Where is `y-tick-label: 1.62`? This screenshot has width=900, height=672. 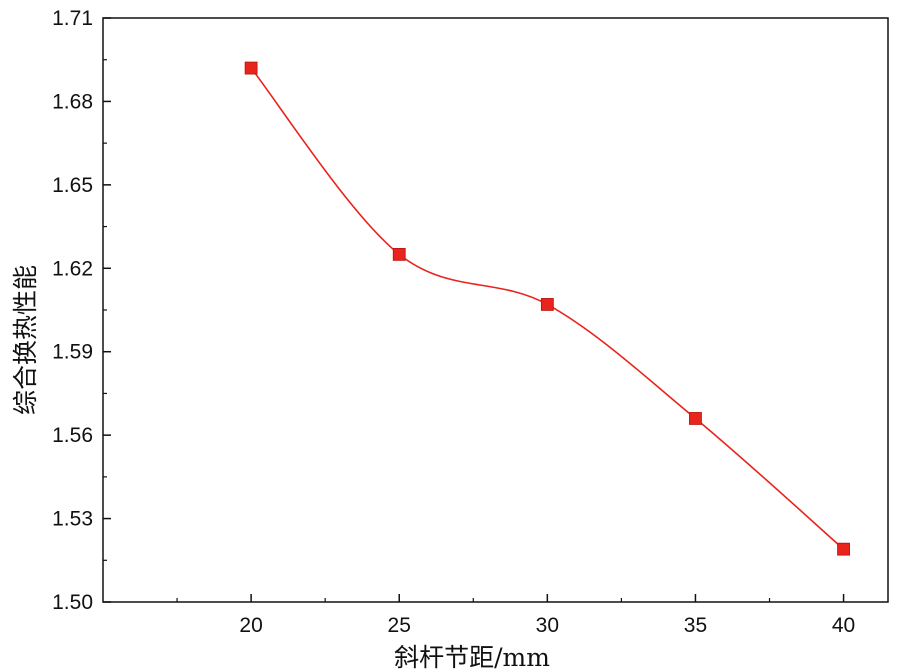 y-tick-label: 1.62 is located at coordinates (72, 268).